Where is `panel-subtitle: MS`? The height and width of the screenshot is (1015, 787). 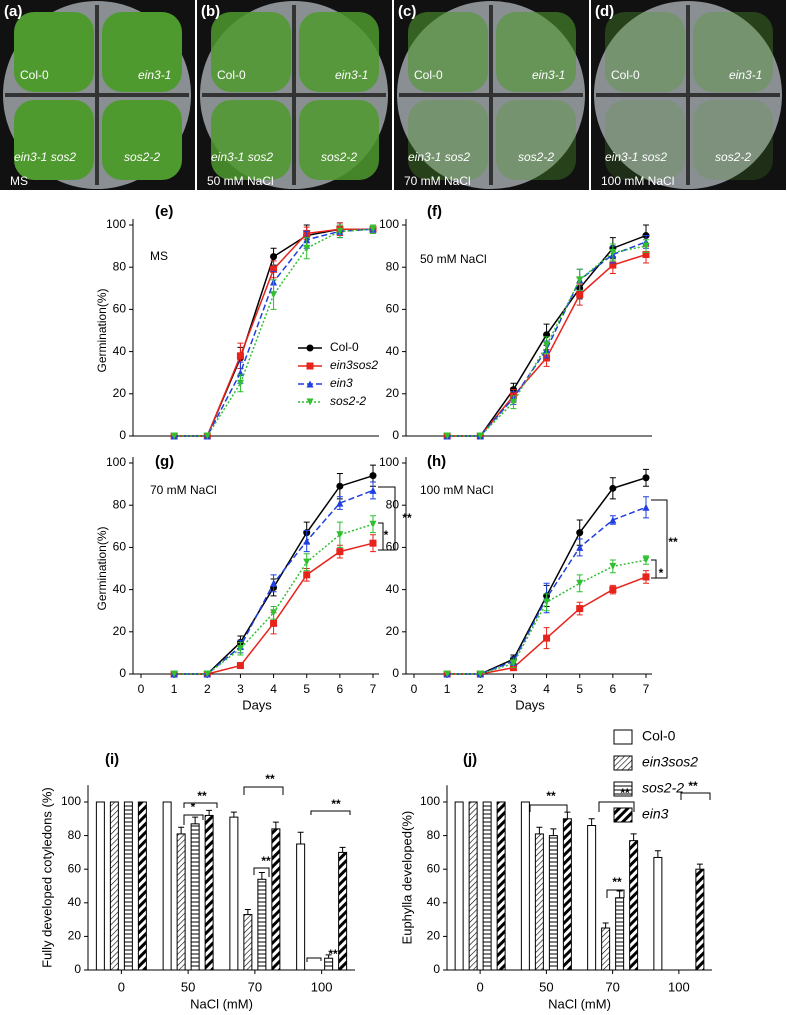
panel-subtitle: MS is located at coordinates (159, 256).